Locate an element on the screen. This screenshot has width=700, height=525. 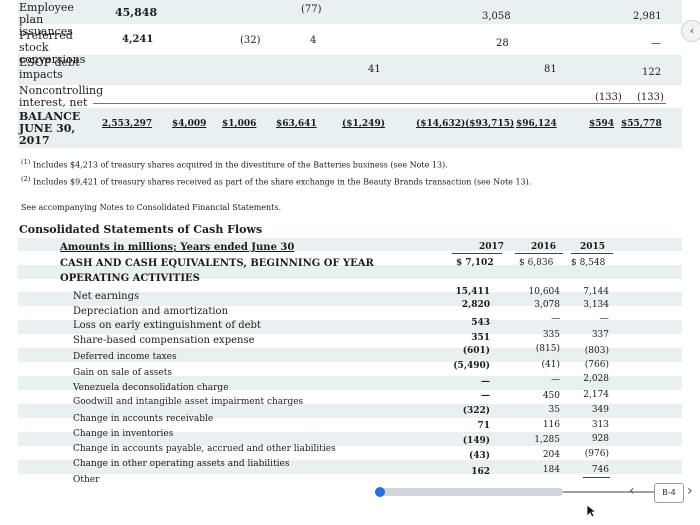
prev-page-icon: ‹ is located at coordinates (632, 491).